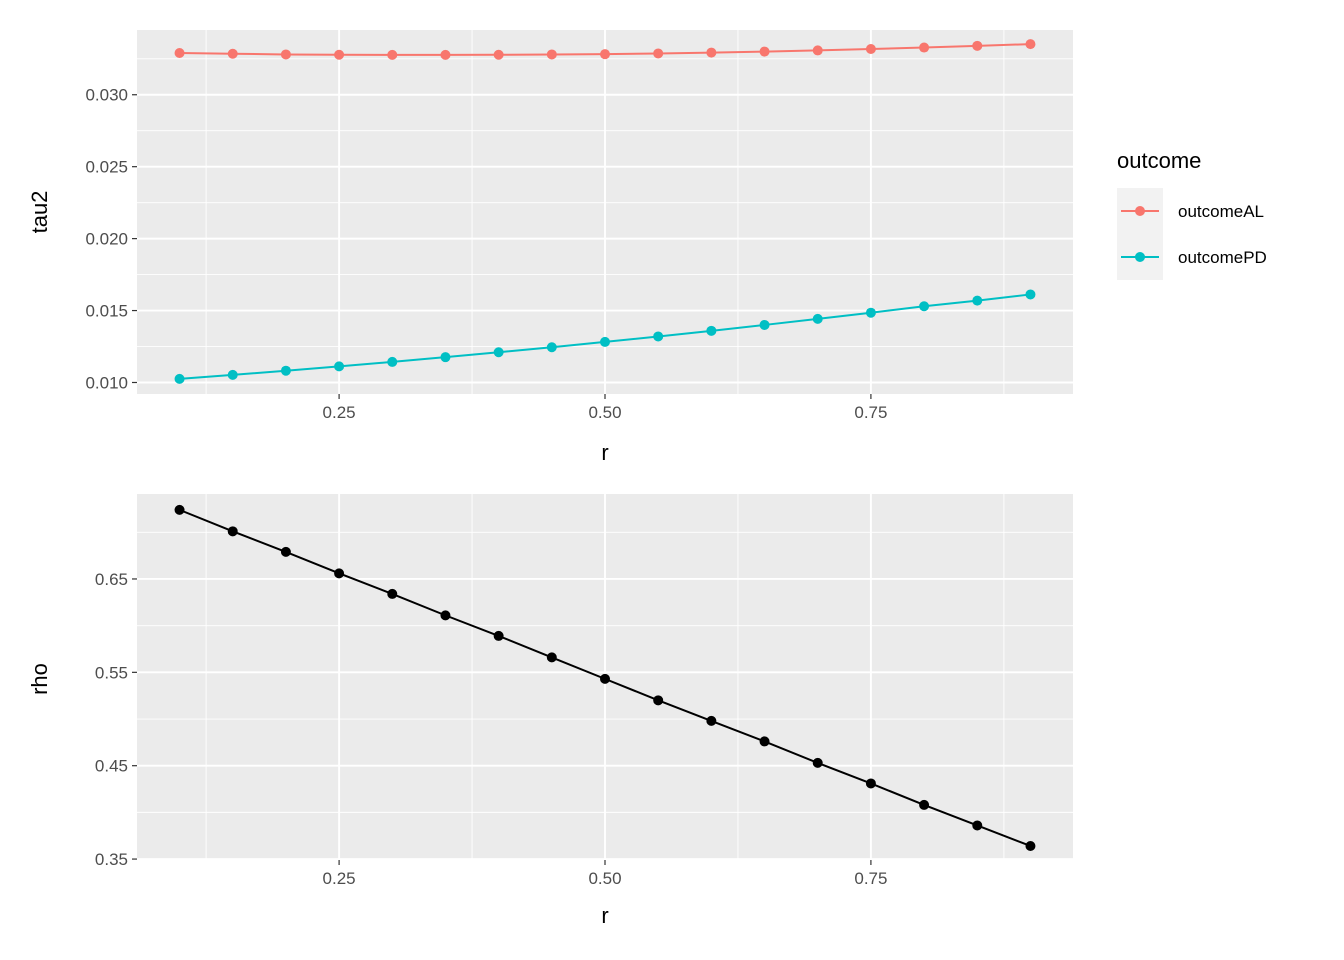 The width and height of the screenshot is (1344, 960). I want to click on rho-x-tick-label: 0.50, so click(604, 878).